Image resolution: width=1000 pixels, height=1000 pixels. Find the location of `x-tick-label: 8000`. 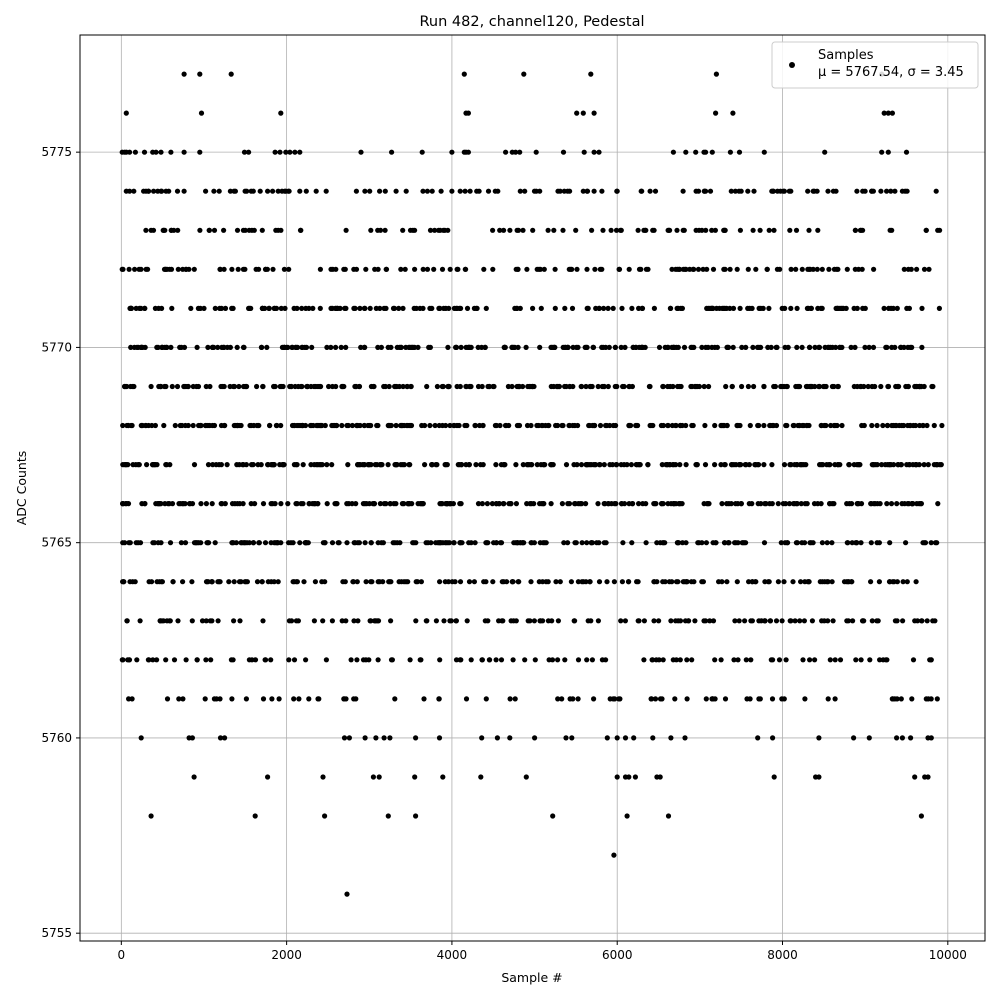

x-tick-label: 8000 is located at coordinates (782, 955).